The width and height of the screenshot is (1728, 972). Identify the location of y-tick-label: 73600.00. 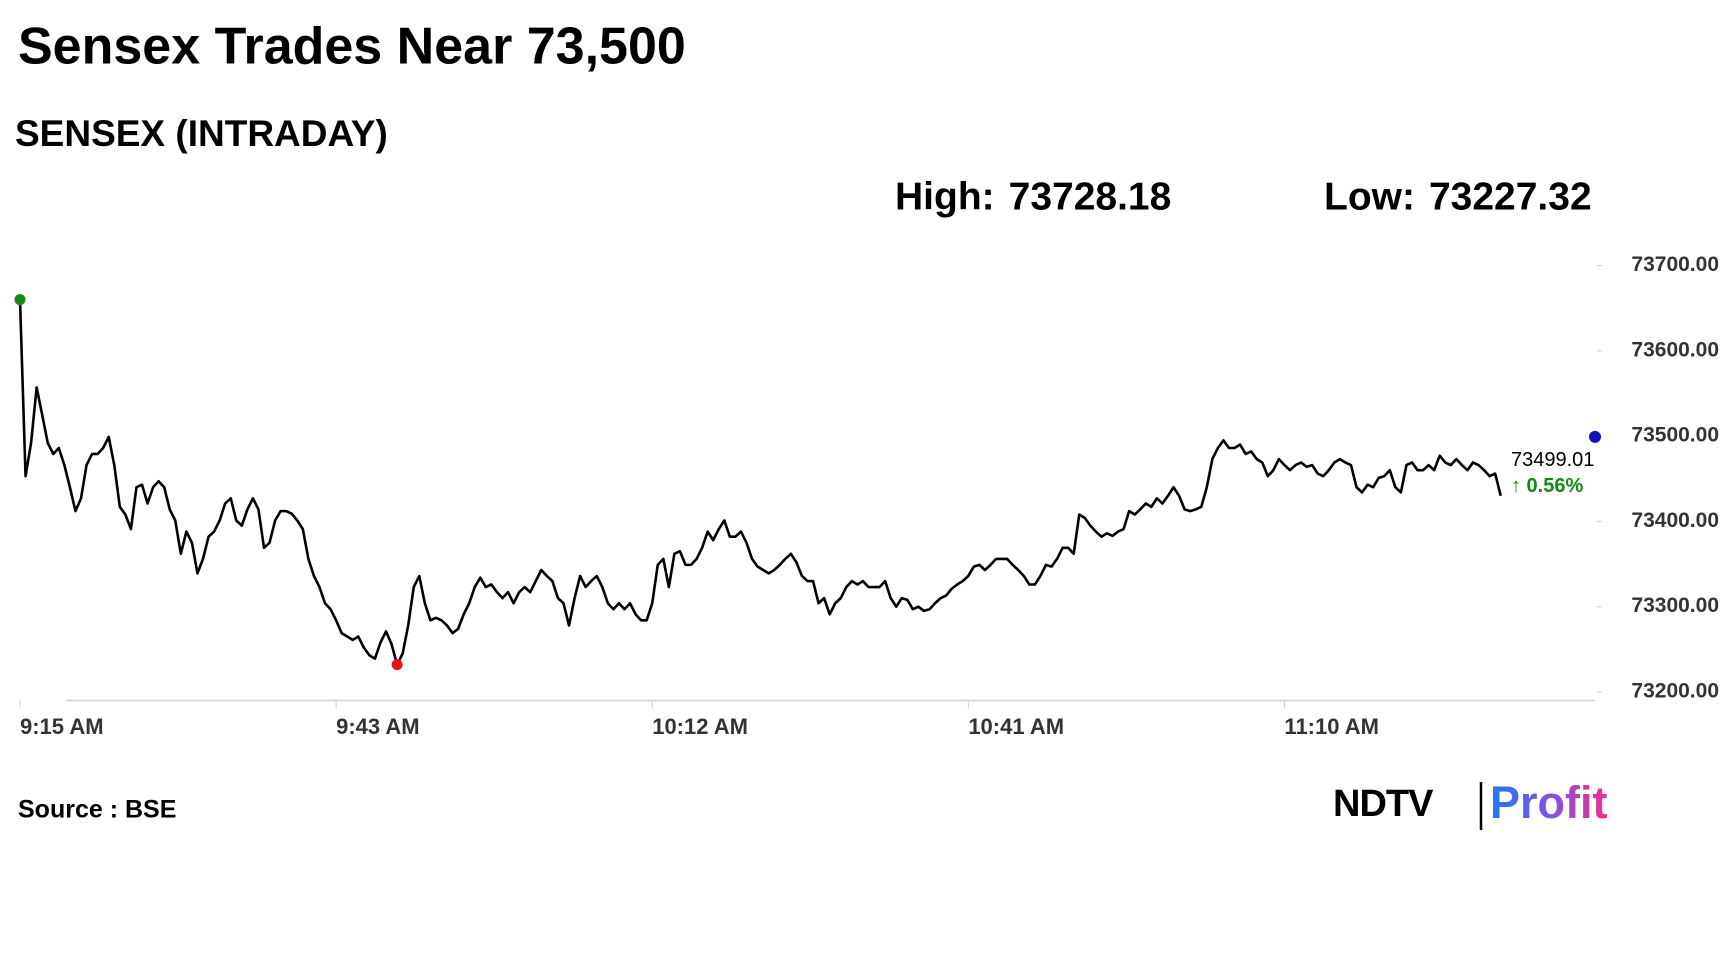
(1675, 349).